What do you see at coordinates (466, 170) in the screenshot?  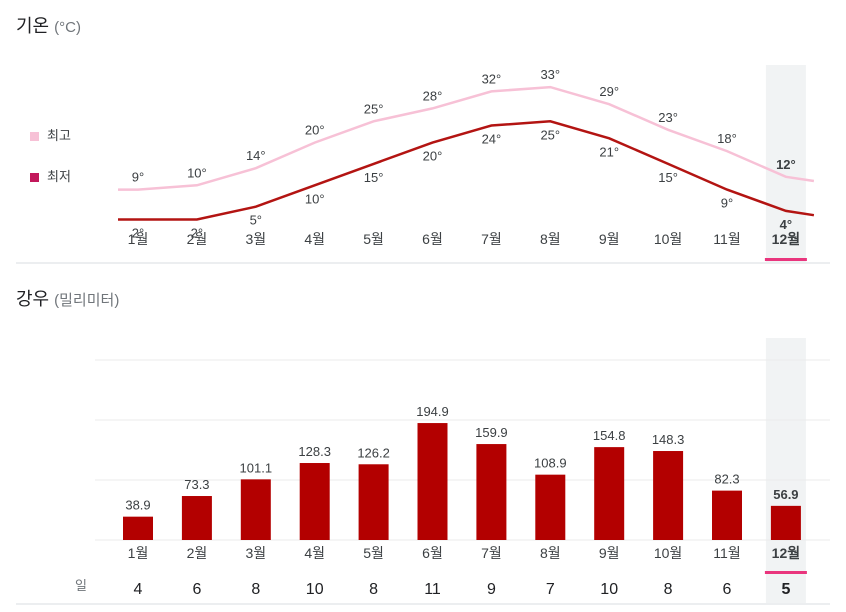 I see `low-temp-line` at bounding box center [466, 170].